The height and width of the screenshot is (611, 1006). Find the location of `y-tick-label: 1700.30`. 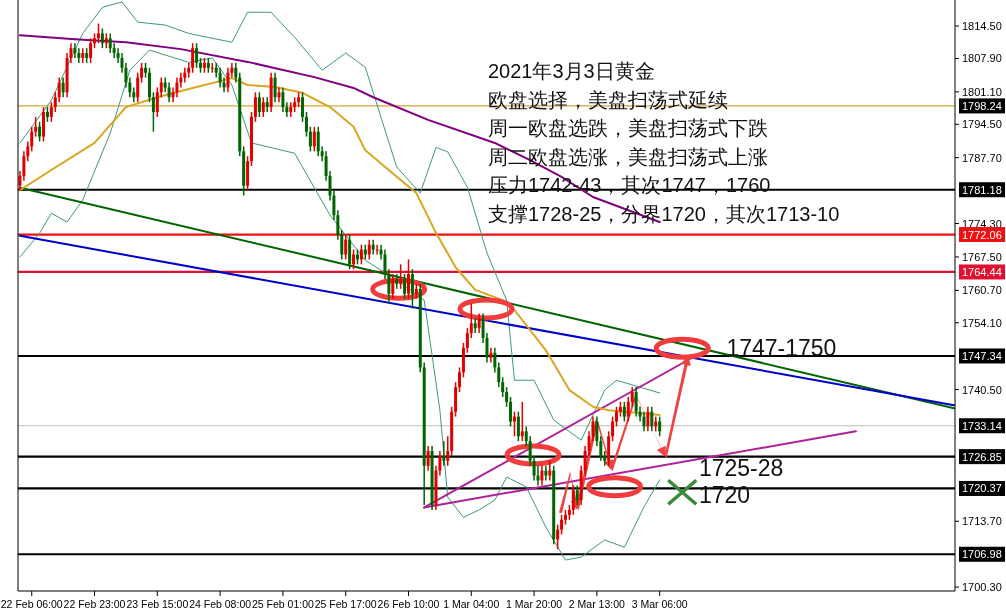

y-tick-label: 1700.30 is located at coordinates (982, 587).